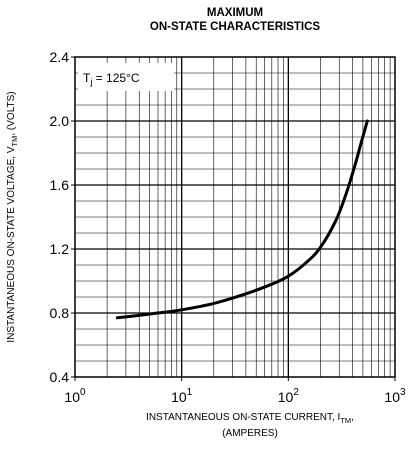 This screenshot has width=412, height=449. What do you see at coordinates (250, 418) in the screenshot?
I see `x-axis-label: INSTANTANEOUS ON-STATE CURRENT, ITM,` at bounding box center [250, 418].